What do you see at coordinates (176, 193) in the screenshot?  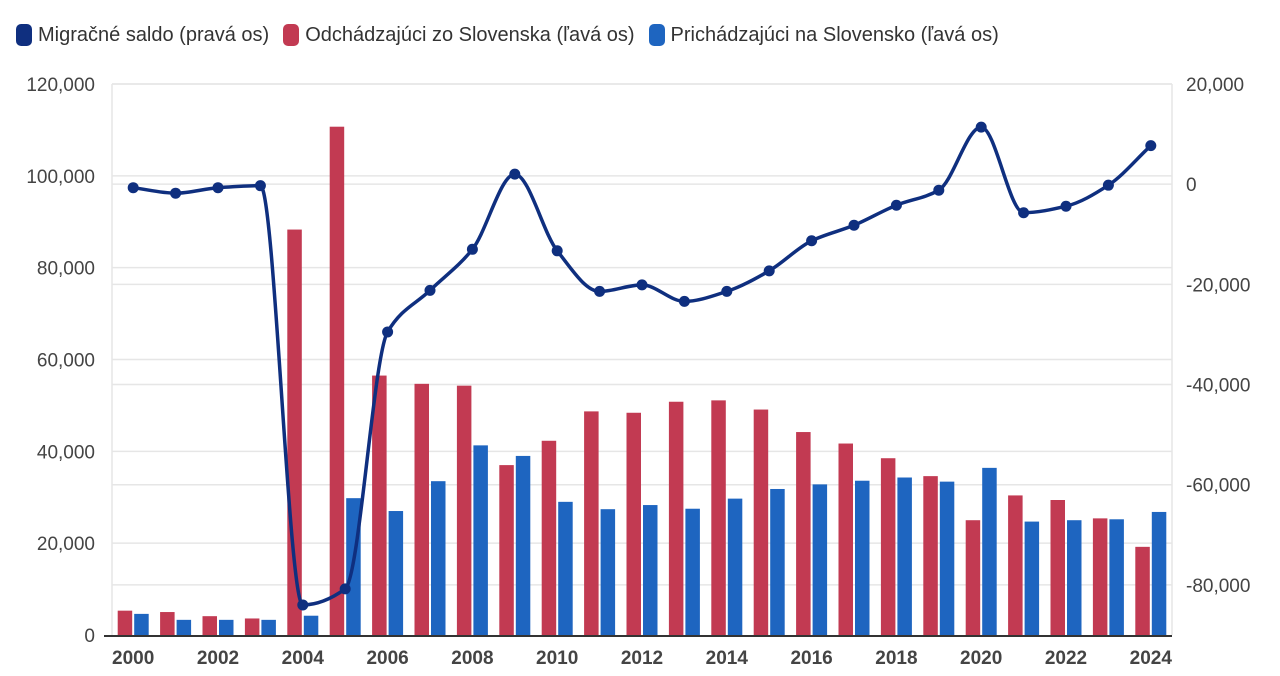 I see `saldo-point-2001` at bounding box center [176, 193].